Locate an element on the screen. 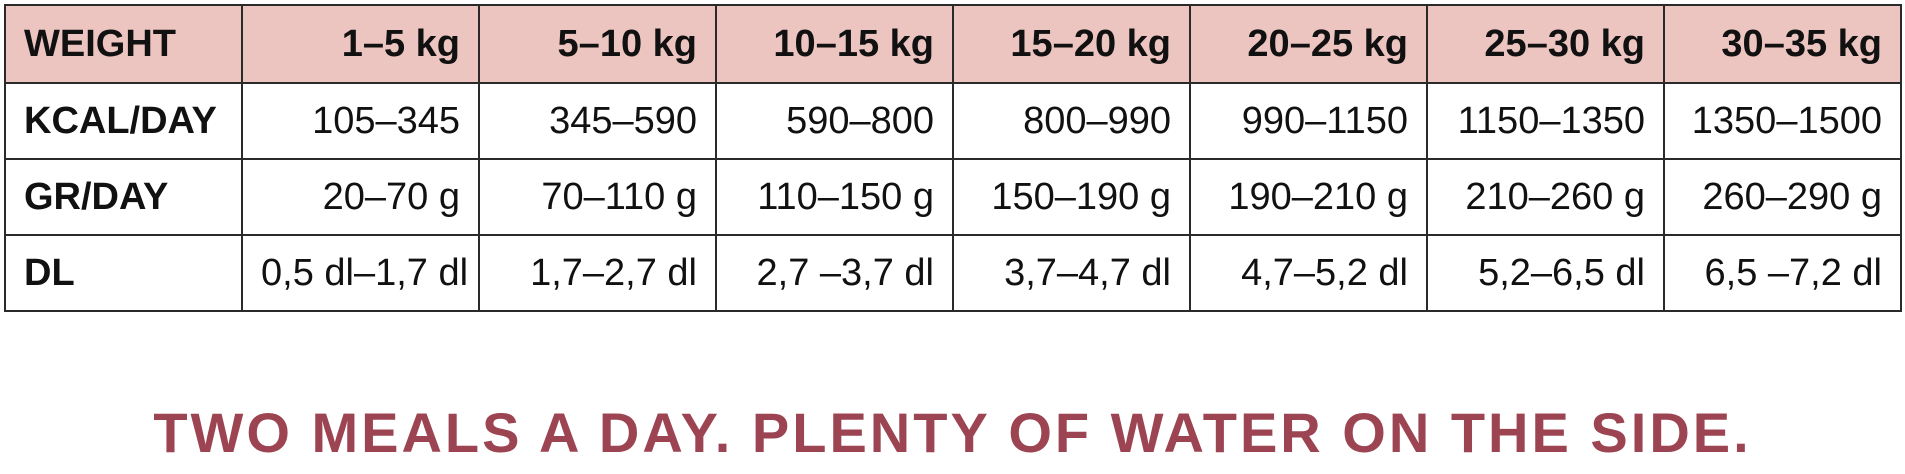  table-cell: 260–290 g is located at coordinates (1782, 197).